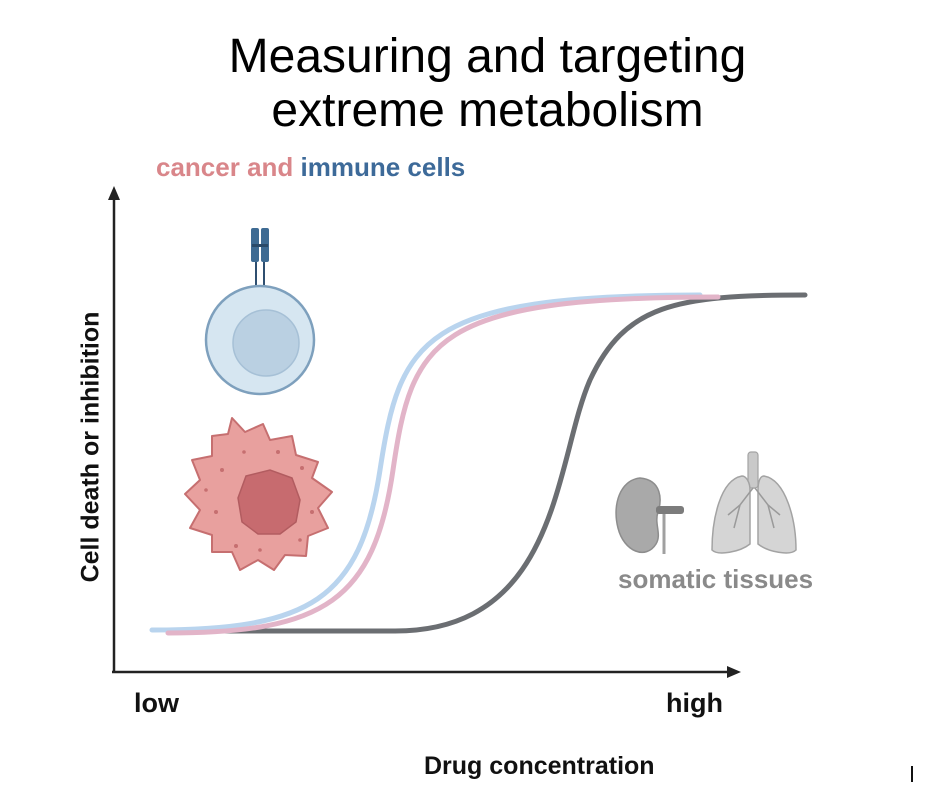  Describe the element at coordinates (260, 312) in the screenshot. I see `immune-cell-icon` at that location.